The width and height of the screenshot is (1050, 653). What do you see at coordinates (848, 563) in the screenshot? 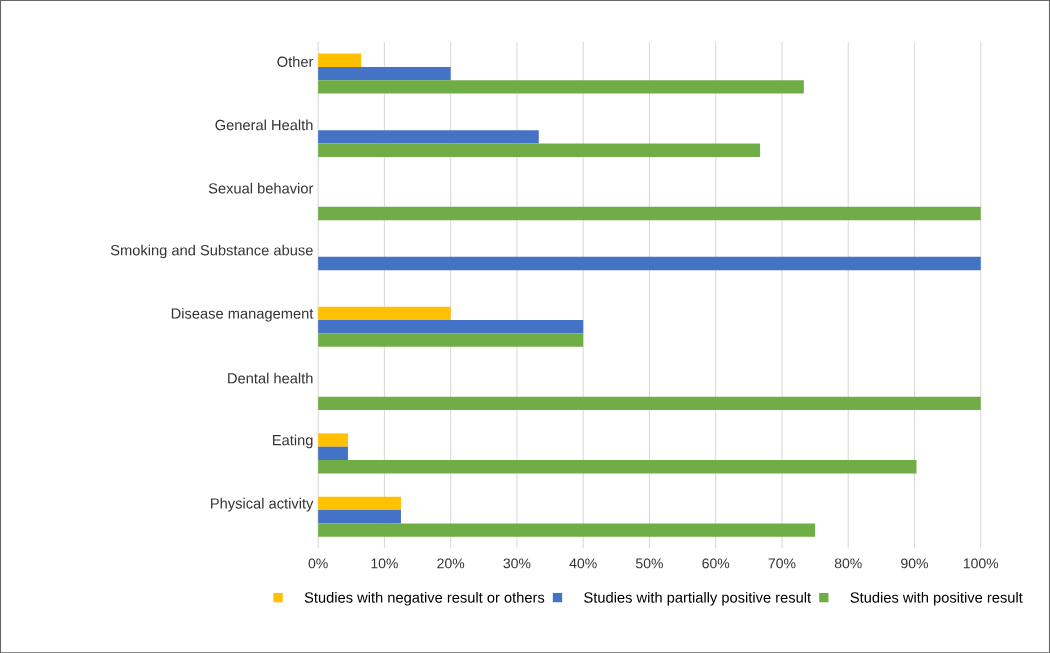
I see `x-tick-label: 80%` at bounding box center [848, 563].